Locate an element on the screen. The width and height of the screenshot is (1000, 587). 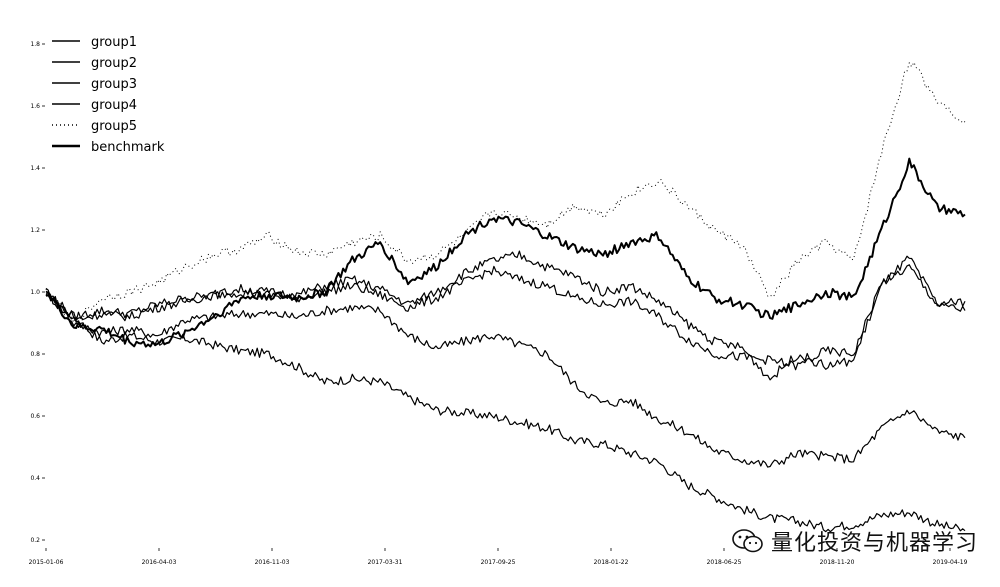
y-tick-label: 1.4 is located at coordinates (35, 168).